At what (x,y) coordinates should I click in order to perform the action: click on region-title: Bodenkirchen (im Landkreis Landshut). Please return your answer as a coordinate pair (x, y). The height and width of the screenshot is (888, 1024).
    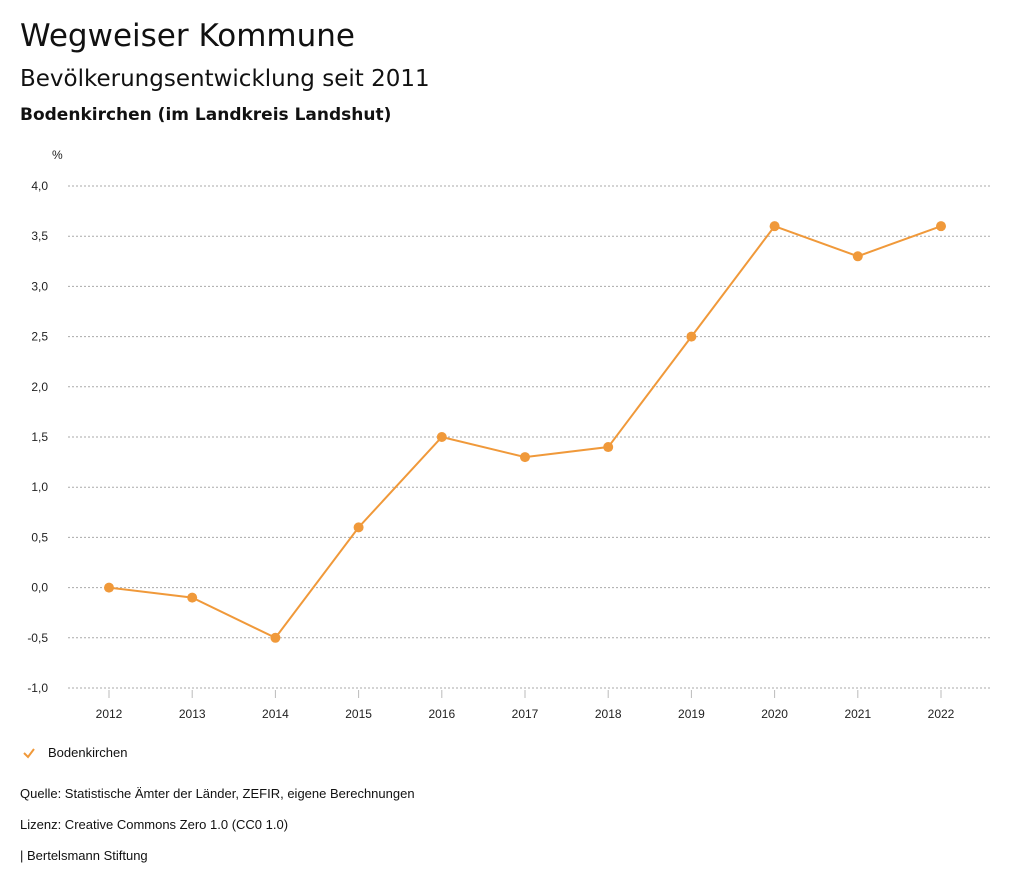
    Looking at the image, I should click on (206, 115).